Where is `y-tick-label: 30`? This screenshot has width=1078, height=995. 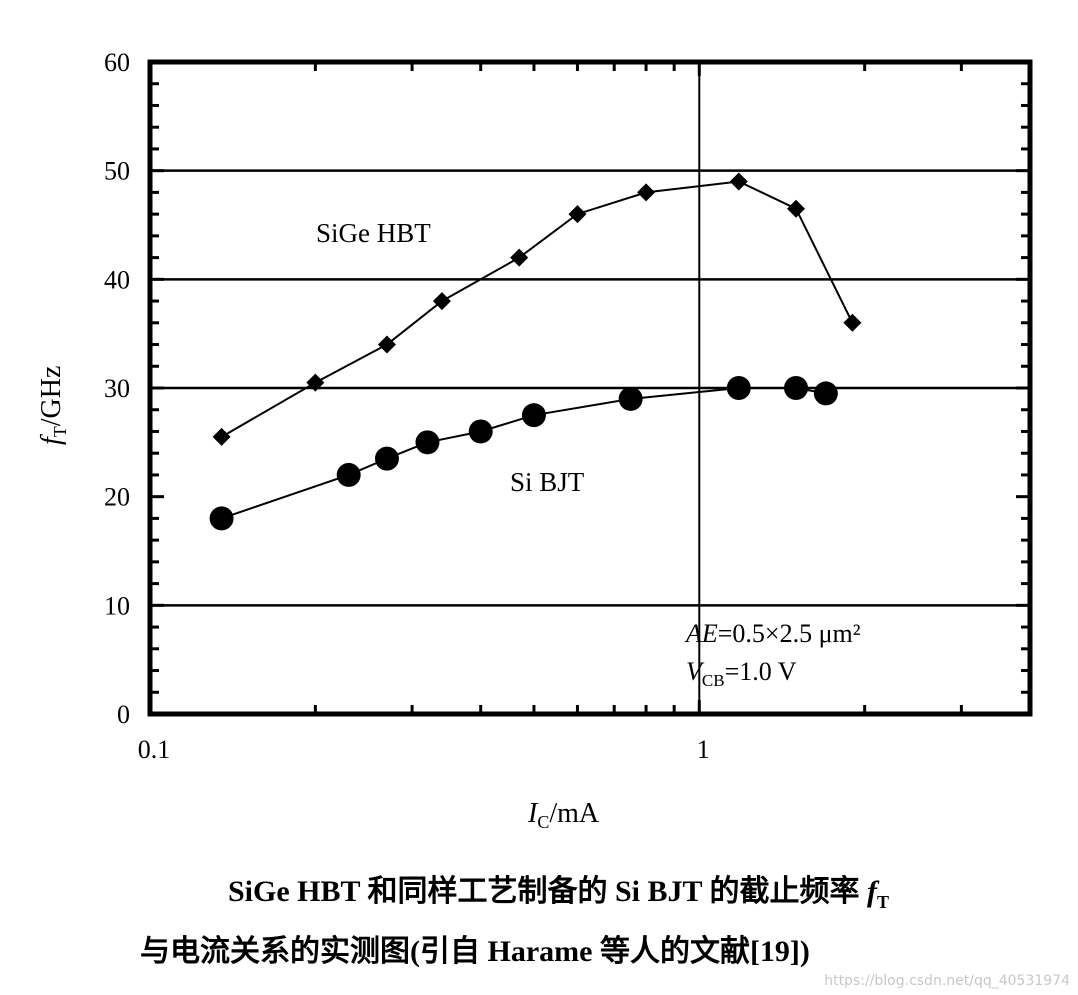
y-tick-label: 30 is located at coordinates (117, 388).